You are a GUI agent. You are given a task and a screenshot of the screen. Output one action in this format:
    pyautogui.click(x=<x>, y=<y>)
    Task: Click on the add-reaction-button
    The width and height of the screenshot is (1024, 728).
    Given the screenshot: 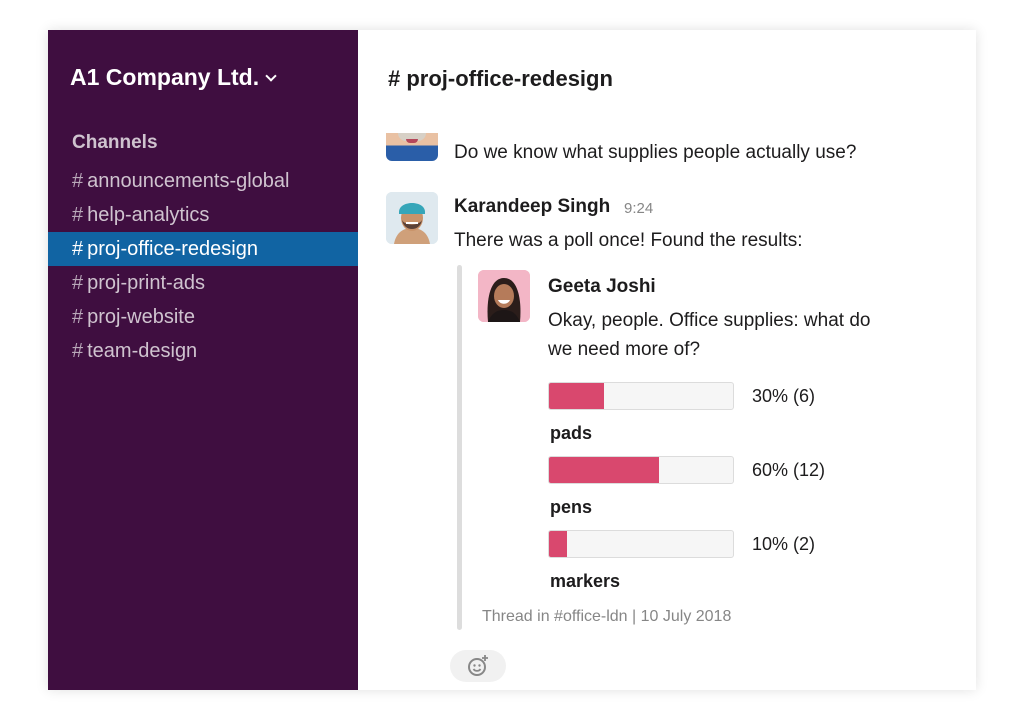 What is the action you would take?
    pyautogui.click(x=478, y=666)
    